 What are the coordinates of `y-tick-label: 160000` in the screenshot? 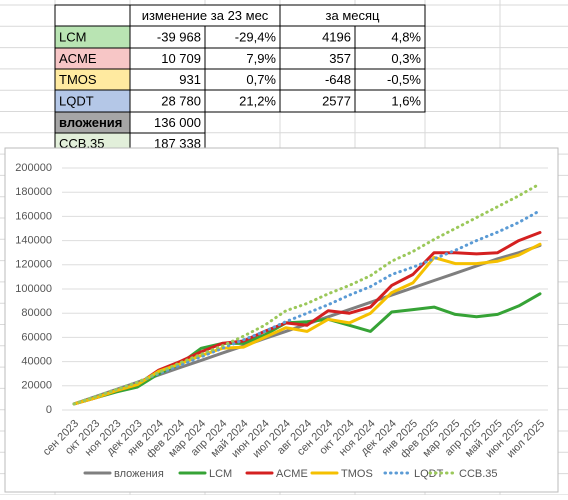 It's located at (33, 216).